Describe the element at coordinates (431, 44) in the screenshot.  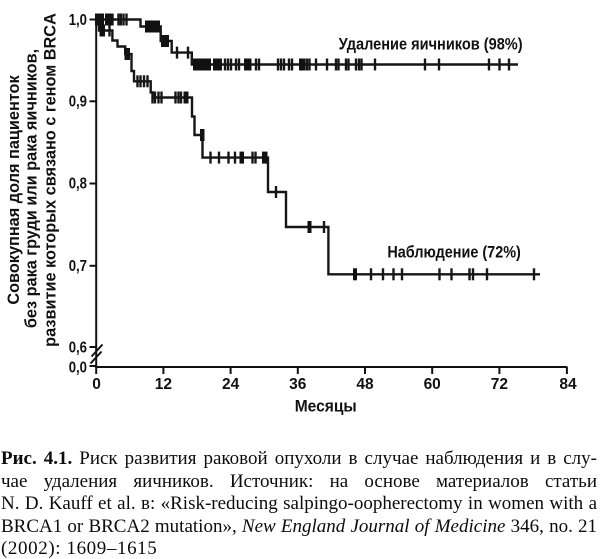
I see `svg-text: Удаление яичников (98%)` at that location.